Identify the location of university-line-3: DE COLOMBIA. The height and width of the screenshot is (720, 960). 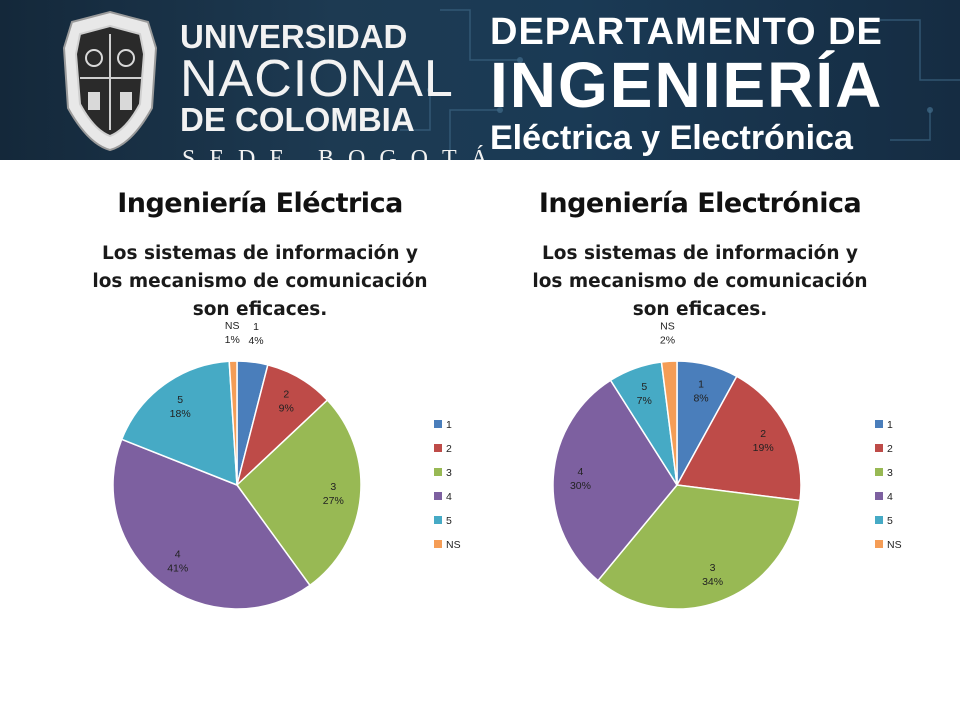
(297, 119).